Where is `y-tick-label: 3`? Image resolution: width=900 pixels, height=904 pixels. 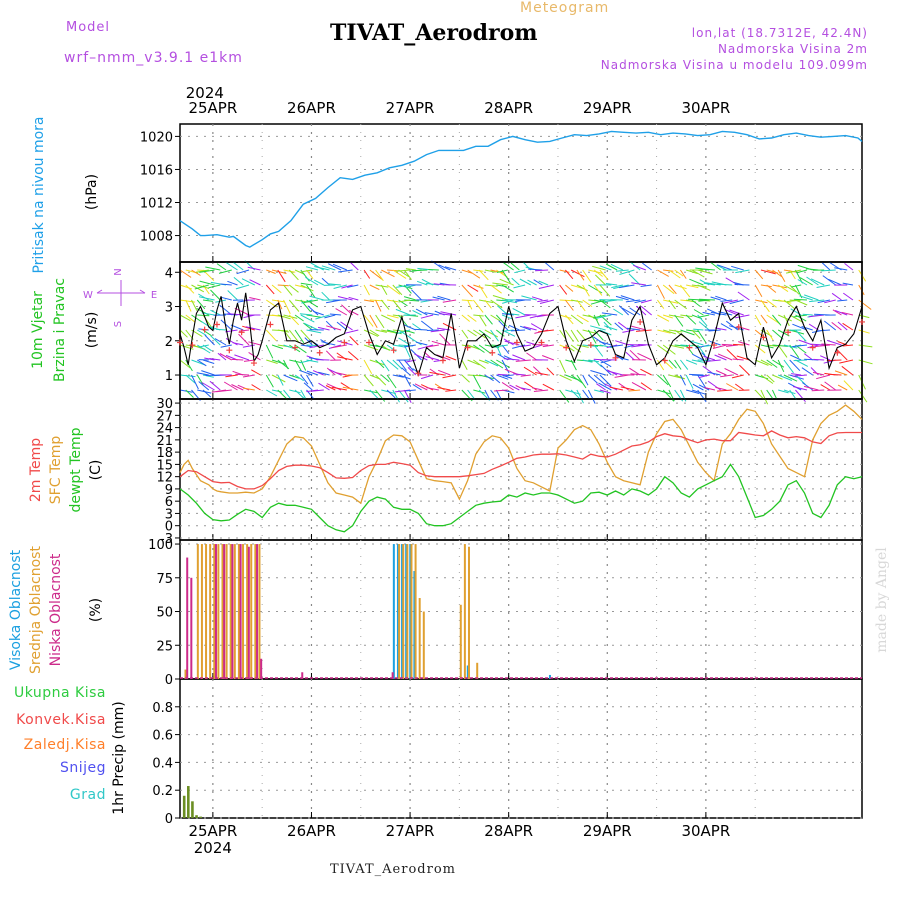
y-tick-label: 3 is located at coordinates (169, 308).